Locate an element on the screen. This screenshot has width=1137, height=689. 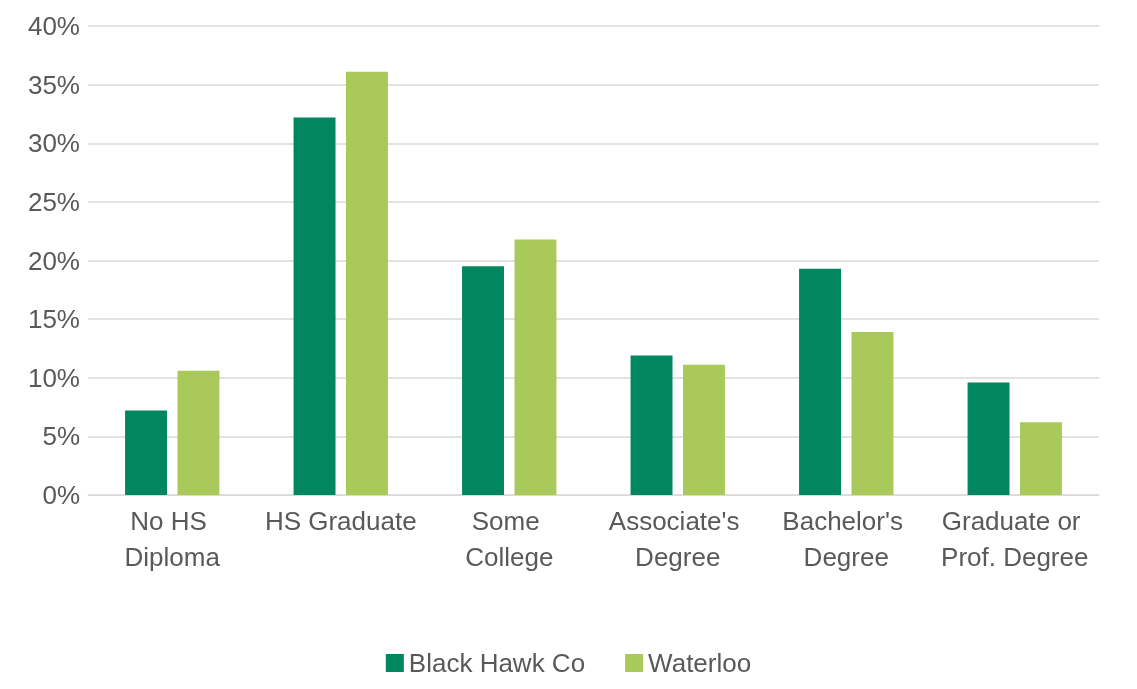
y-tick-label: 40% is located at coordinates (53, 26).